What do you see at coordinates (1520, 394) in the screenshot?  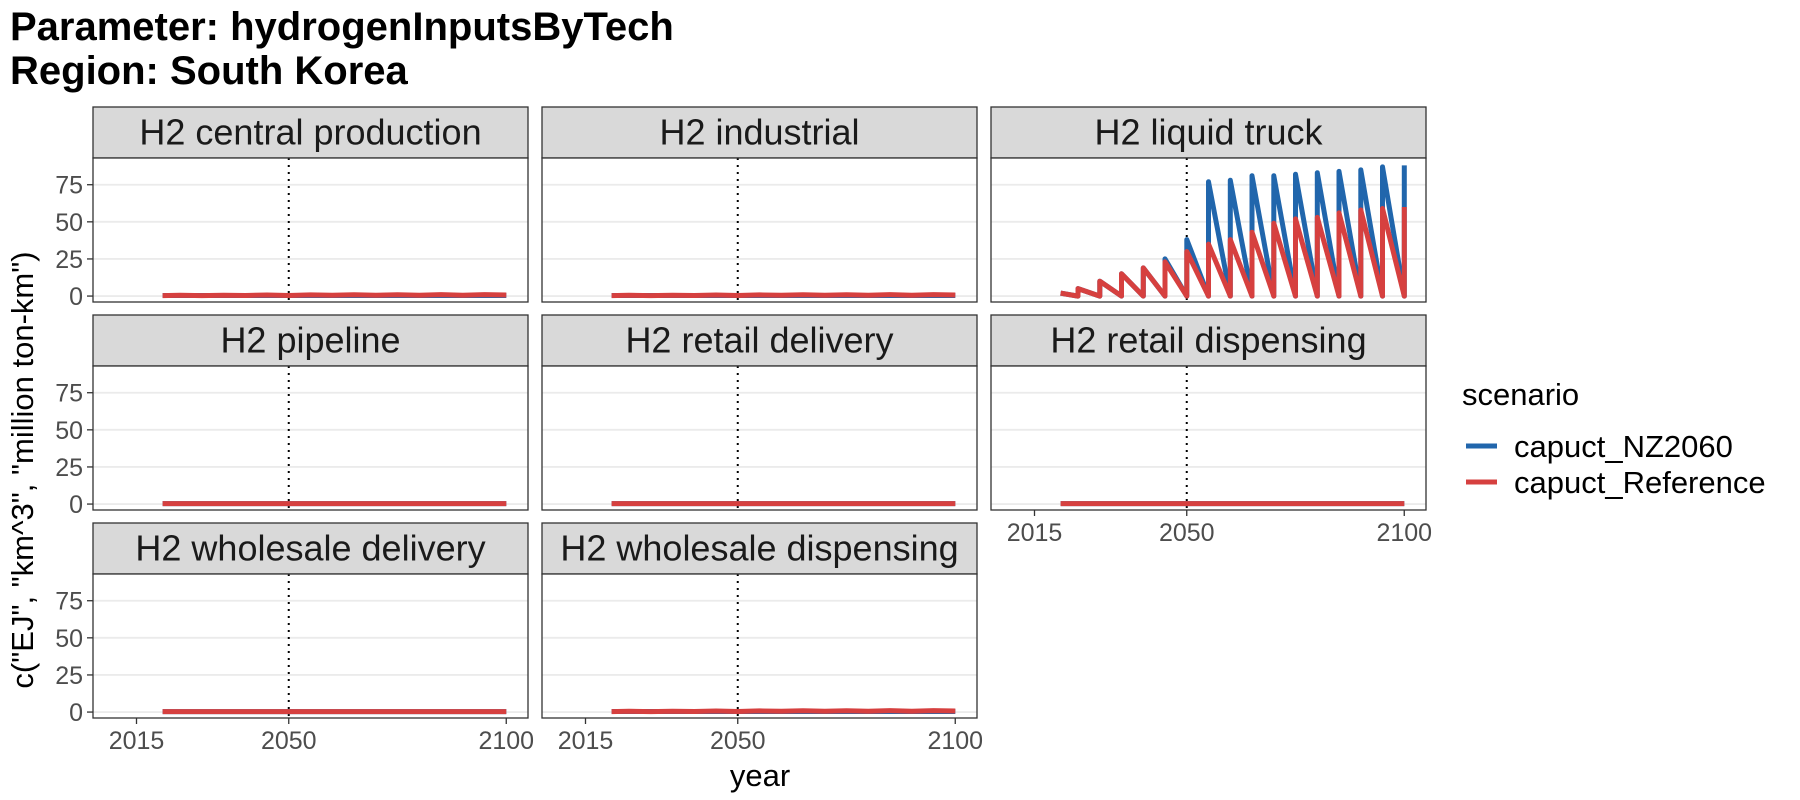 I see `legend-title: scenario` at bounding box center [1520, 394].